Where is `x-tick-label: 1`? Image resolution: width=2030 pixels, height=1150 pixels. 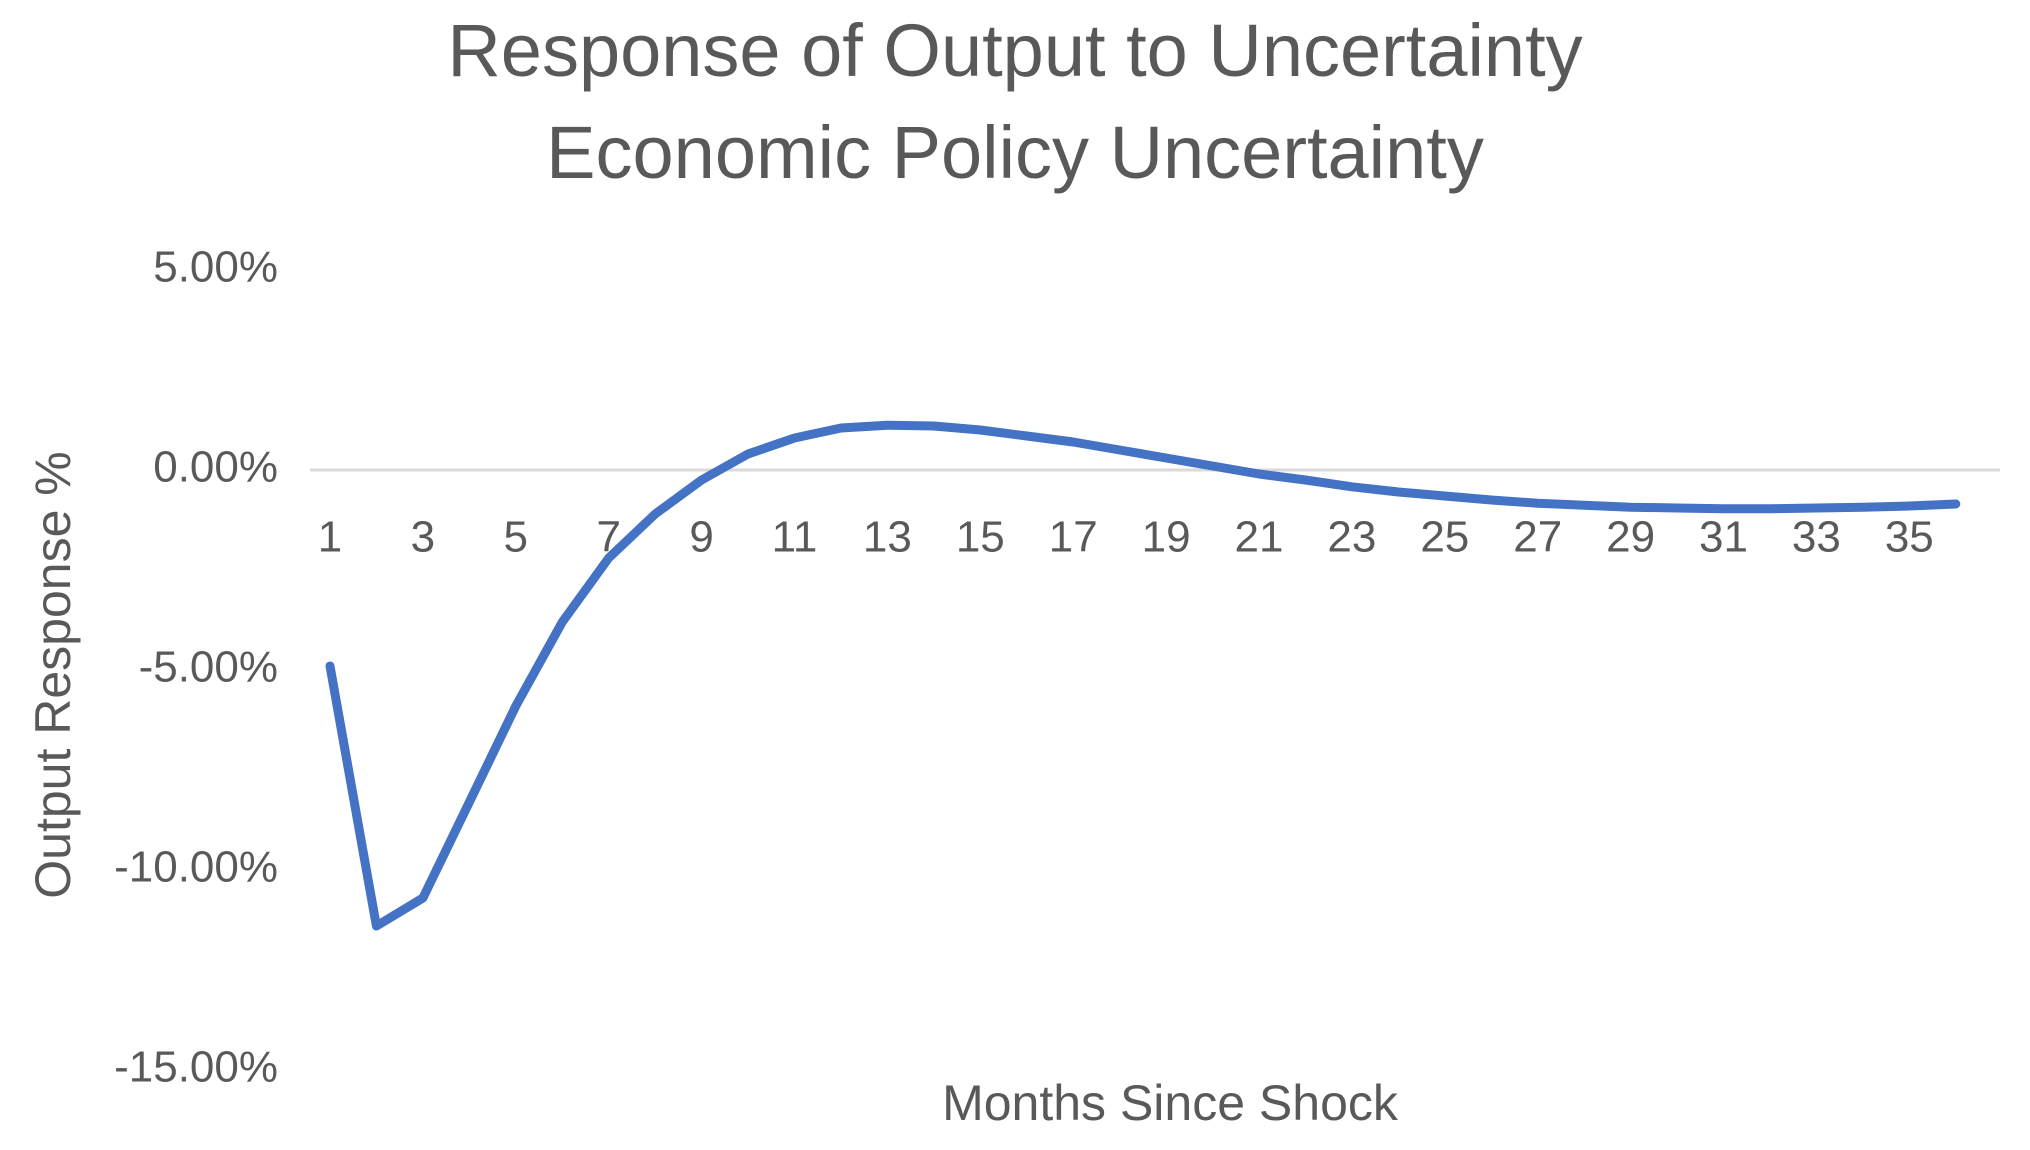 x-tick-label: 1 is located at coordinates (330, 537).